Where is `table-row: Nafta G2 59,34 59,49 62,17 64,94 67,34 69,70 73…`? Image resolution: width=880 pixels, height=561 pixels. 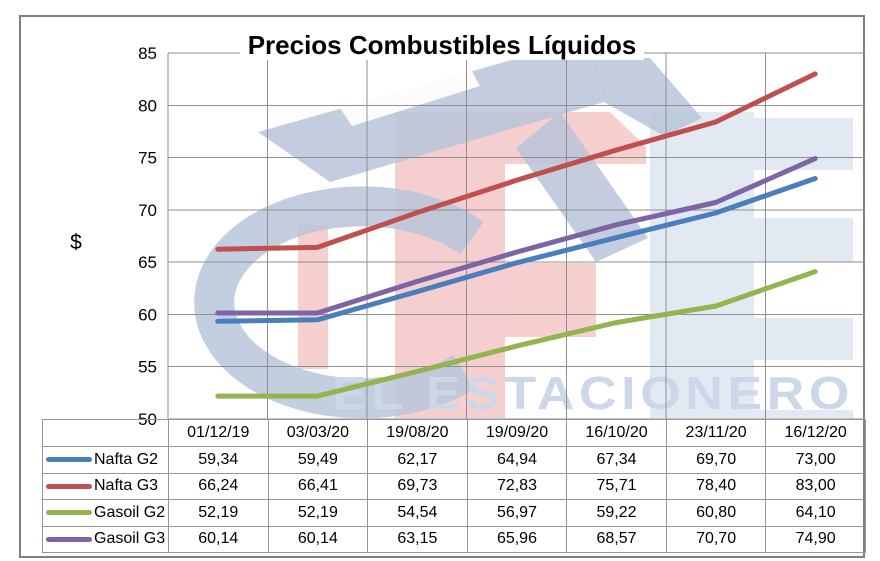 table-row: Nafta G2 59,34 59,49 62,17 64,94 67,34 69,70 73… is located at coordinates (454, 460).